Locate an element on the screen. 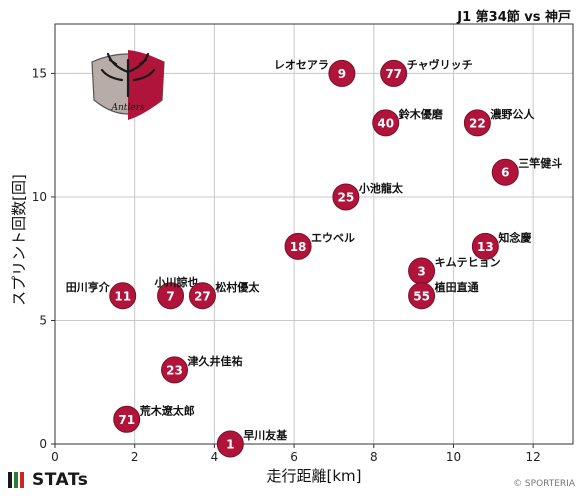 The width and height of the screenshot is (583, 496). point-name-label: 荒木遼太郎 is located at coordinates (167, 410).